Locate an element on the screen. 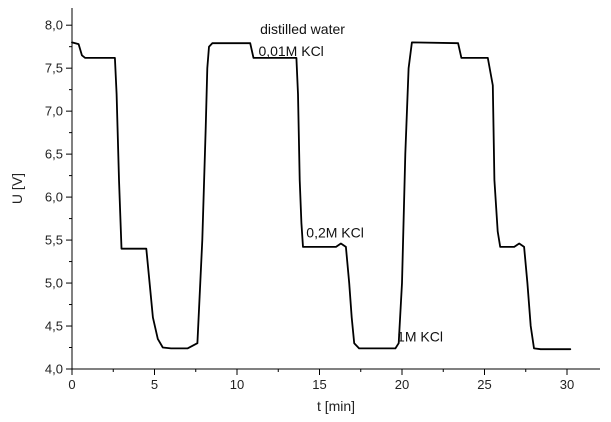 The width and height of the screenshot is (611, 422). x-tick-label: 5 is located at coordinates (154, 384).